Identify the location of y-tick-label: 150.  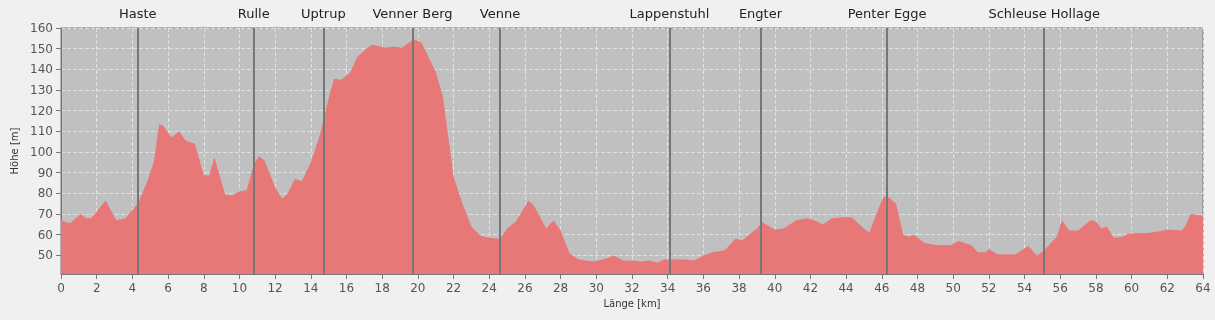
(41, 48).